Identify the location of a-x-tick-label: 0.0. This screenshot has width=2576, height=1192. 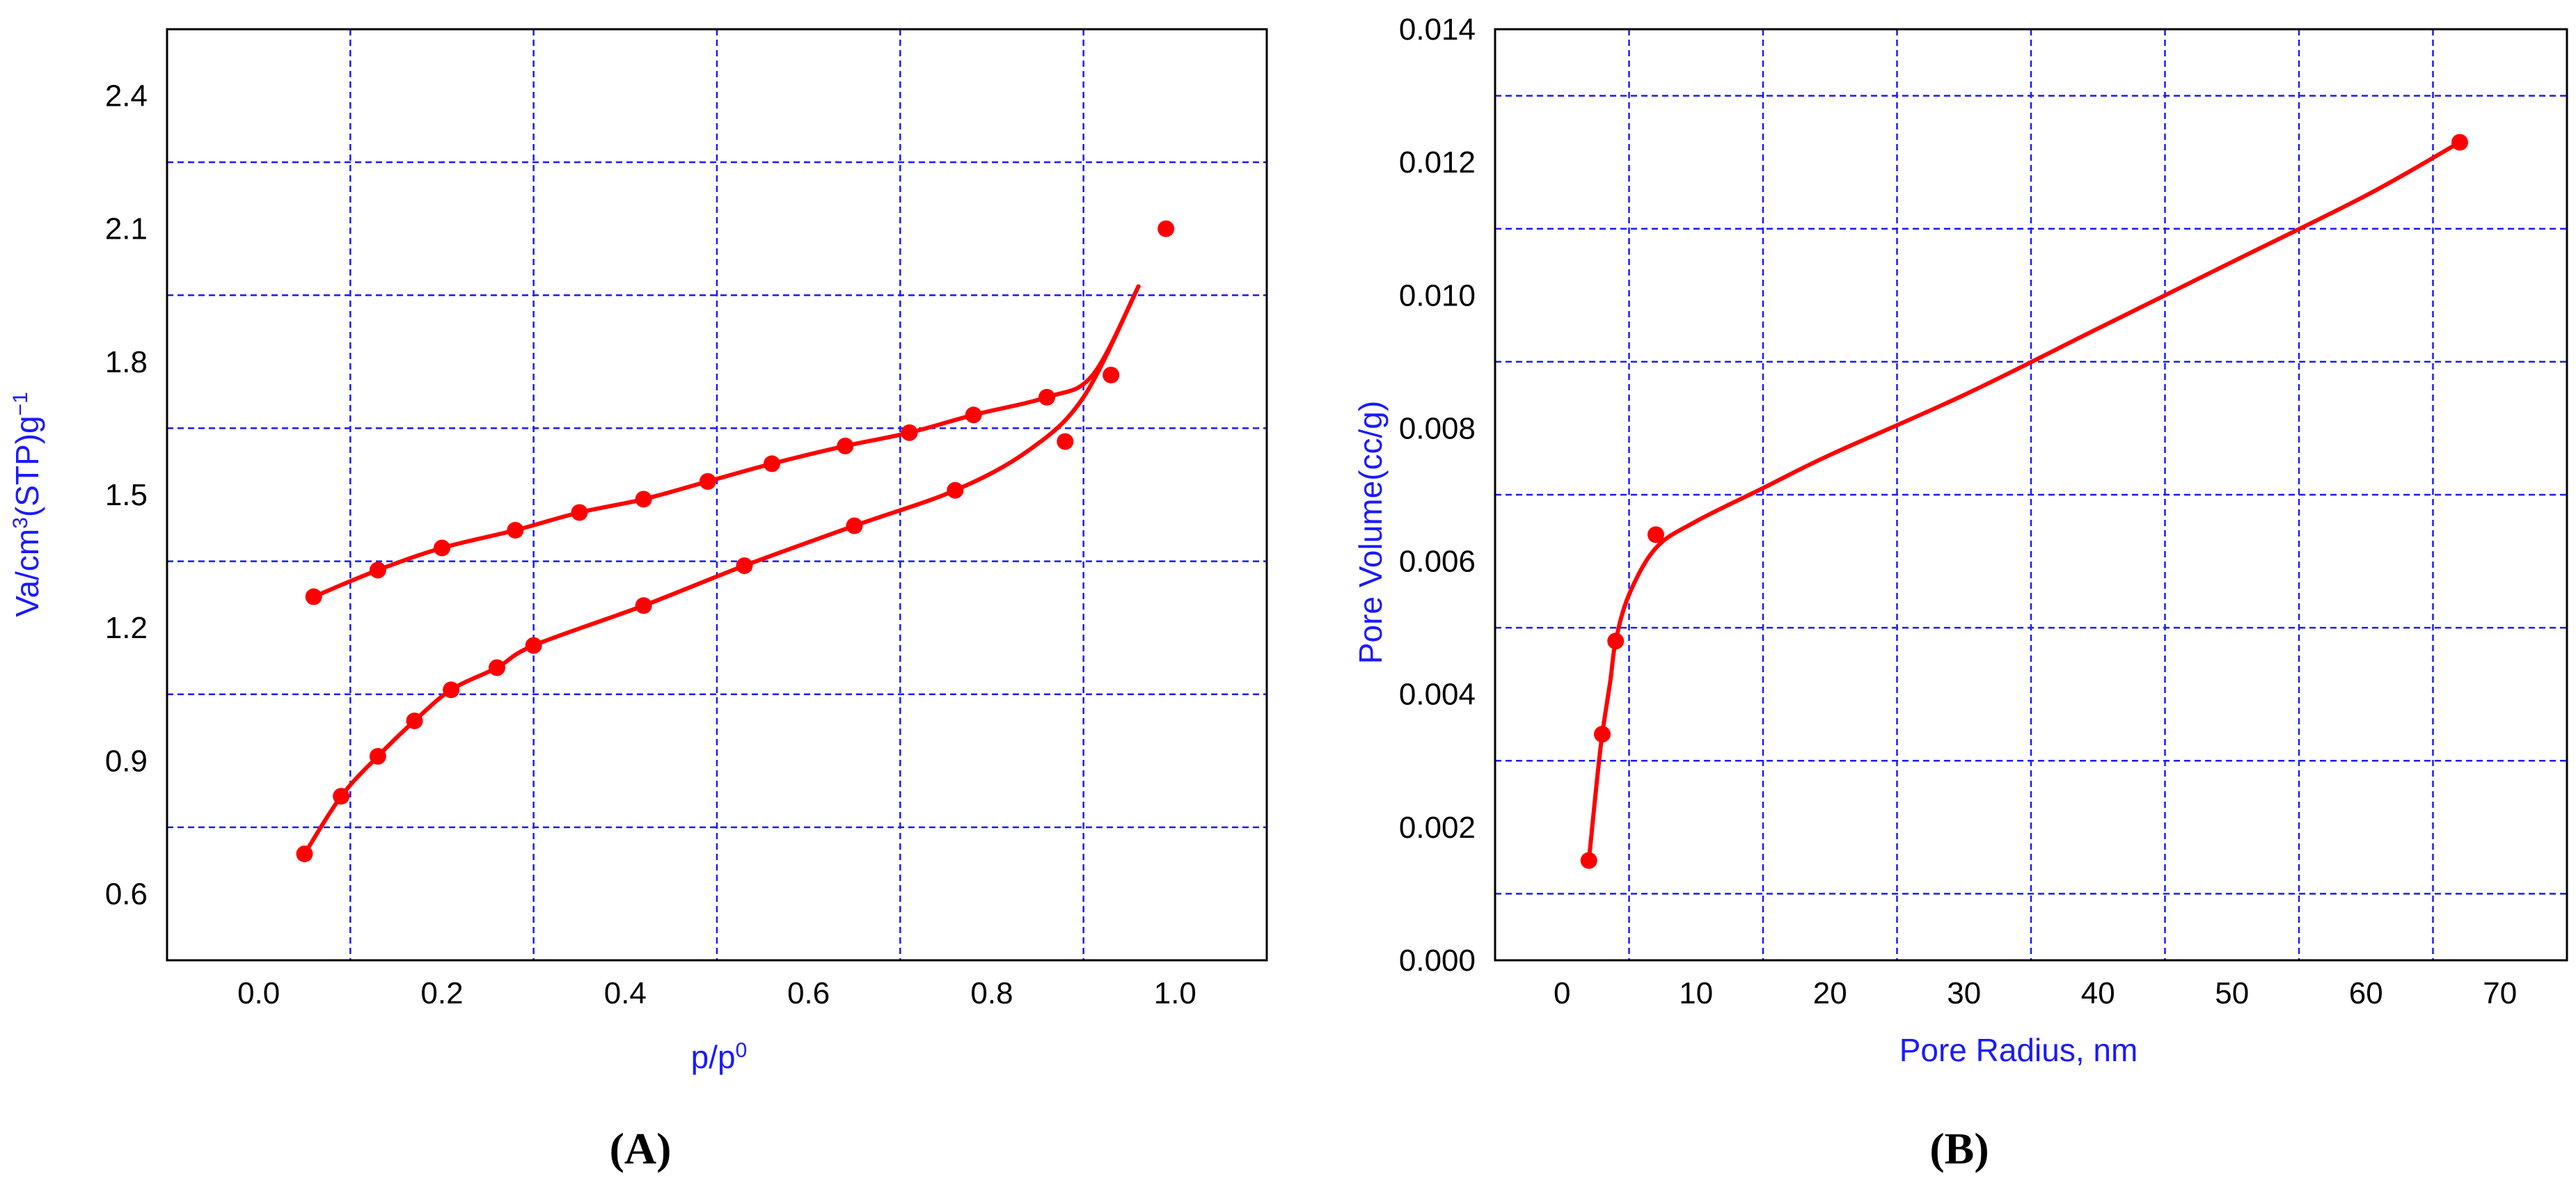
(258, 993).